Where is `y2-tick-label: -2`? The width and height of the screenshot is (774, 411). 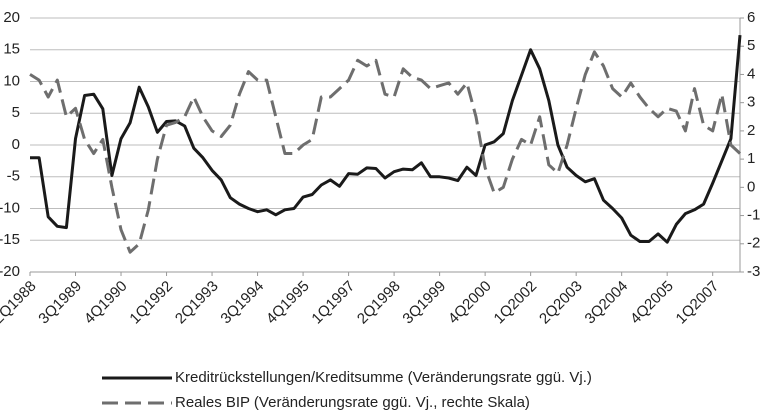 y2-tick-label: -2 is located at coordinates (753, 243).